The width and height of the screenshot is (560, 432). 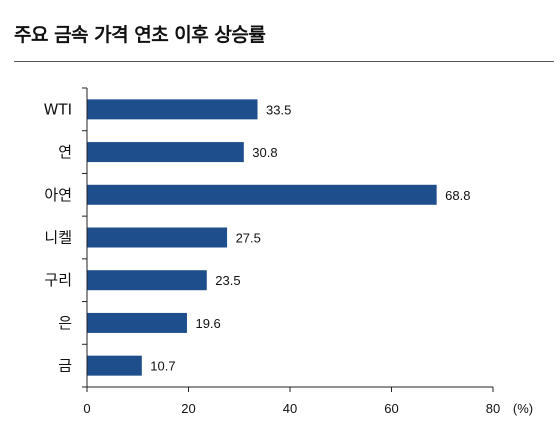 I want to click on x-tick-label: 40, so click(x=290, y=408).